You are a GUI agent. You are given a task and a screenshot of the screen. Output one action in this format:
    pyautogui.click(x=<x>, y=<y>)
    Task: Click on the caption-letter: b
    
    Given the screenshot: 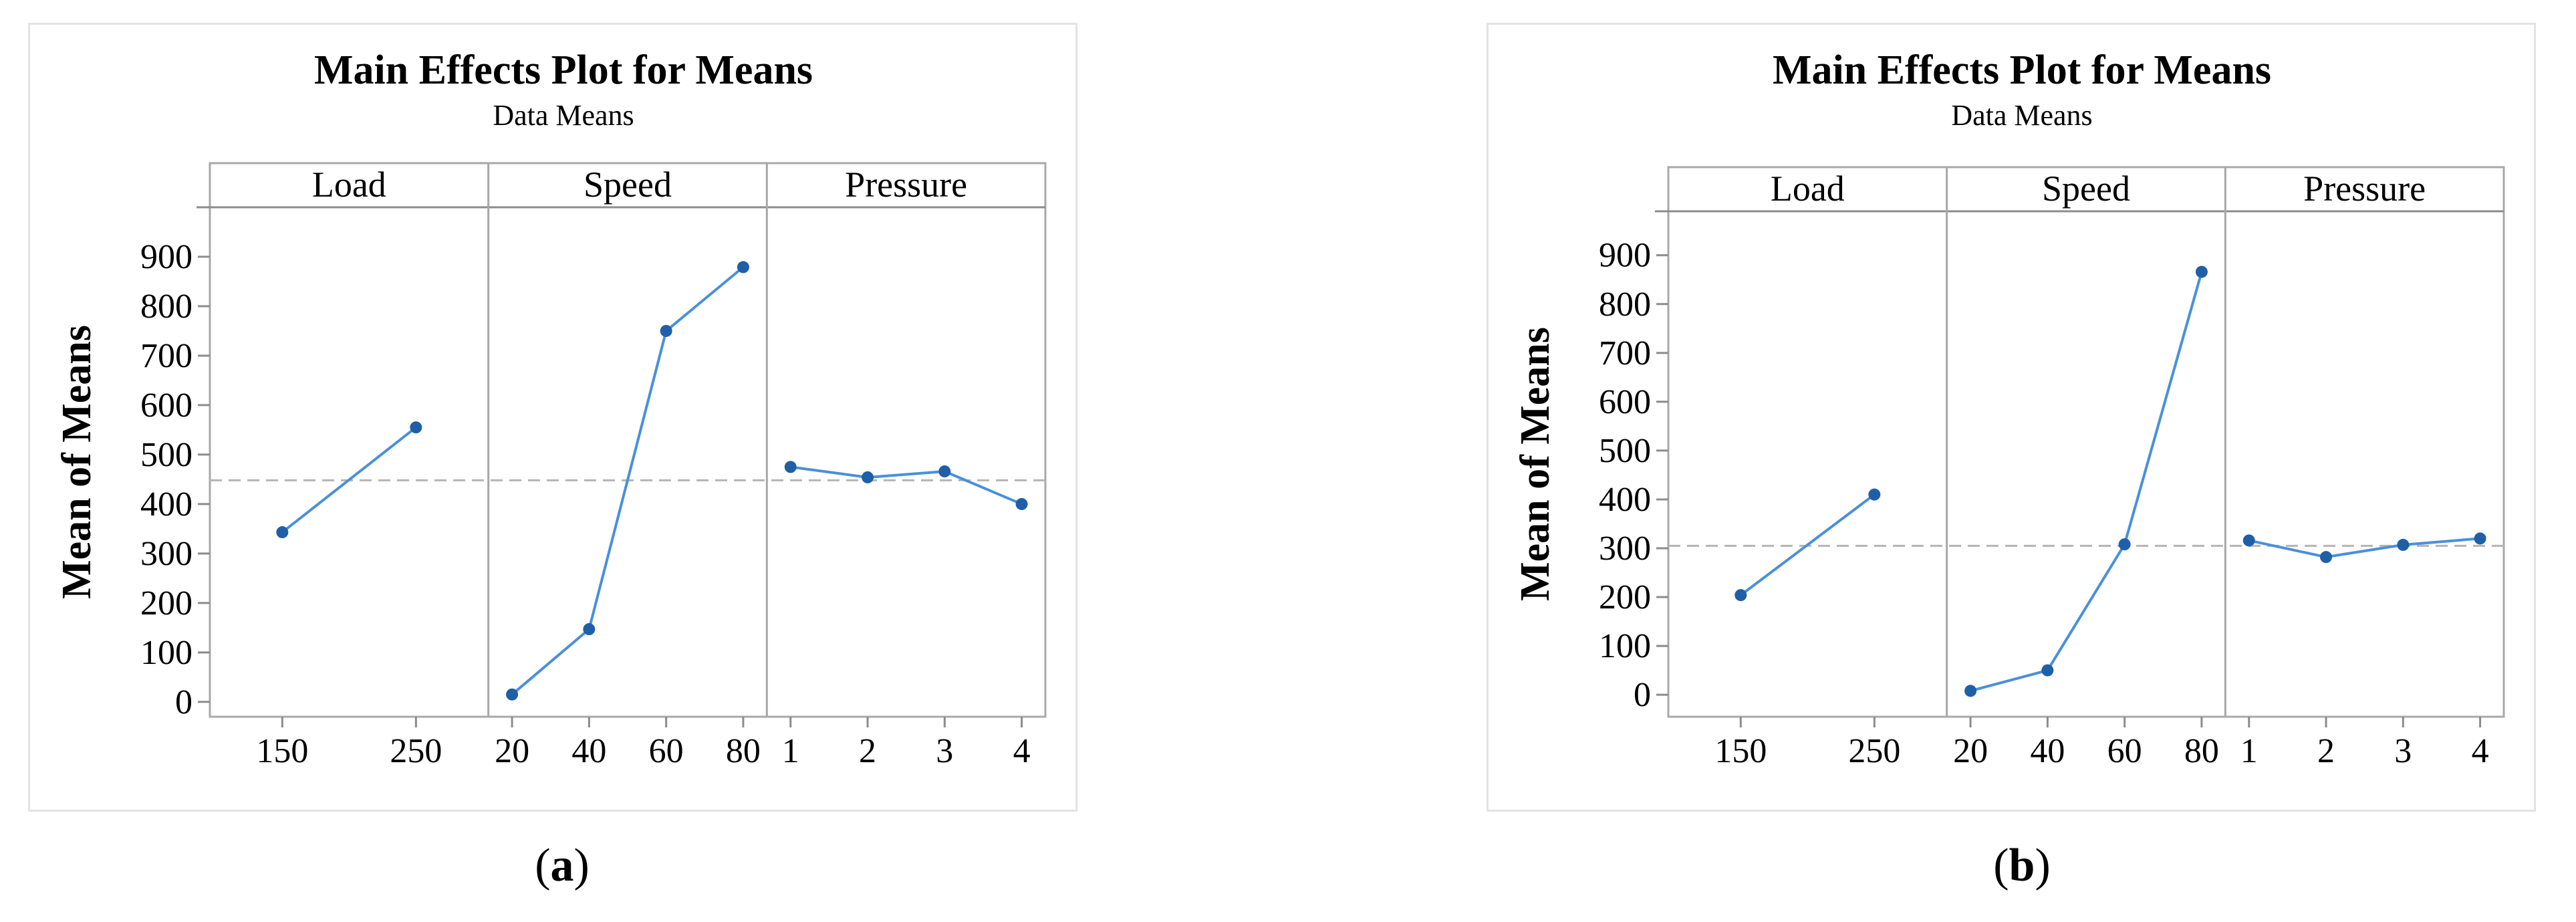 What is the action you would take?
    pyautogui.click(x=2022, y=865)
    